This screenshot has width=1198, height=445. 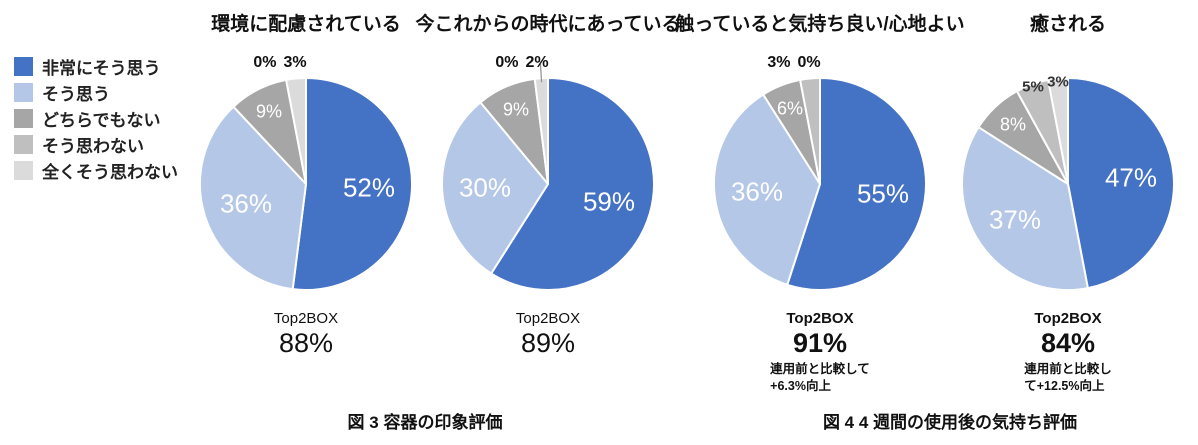 I want to click on slice-label: 52%, so click(x=369, y=187).